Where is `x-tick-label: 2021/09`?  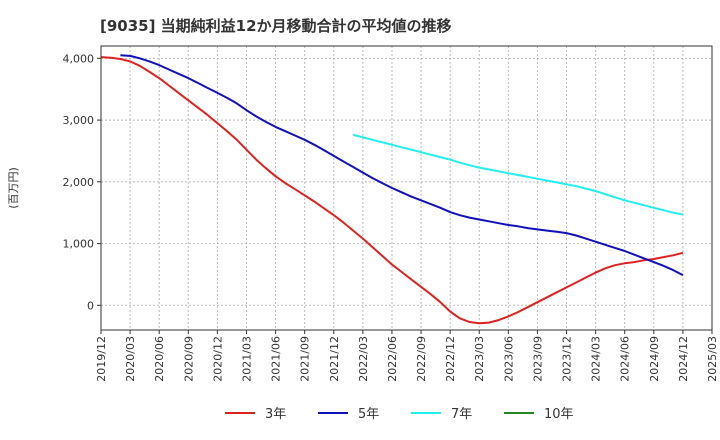 x-tick-label: 2021/09 is located at coordinates (305, 359).